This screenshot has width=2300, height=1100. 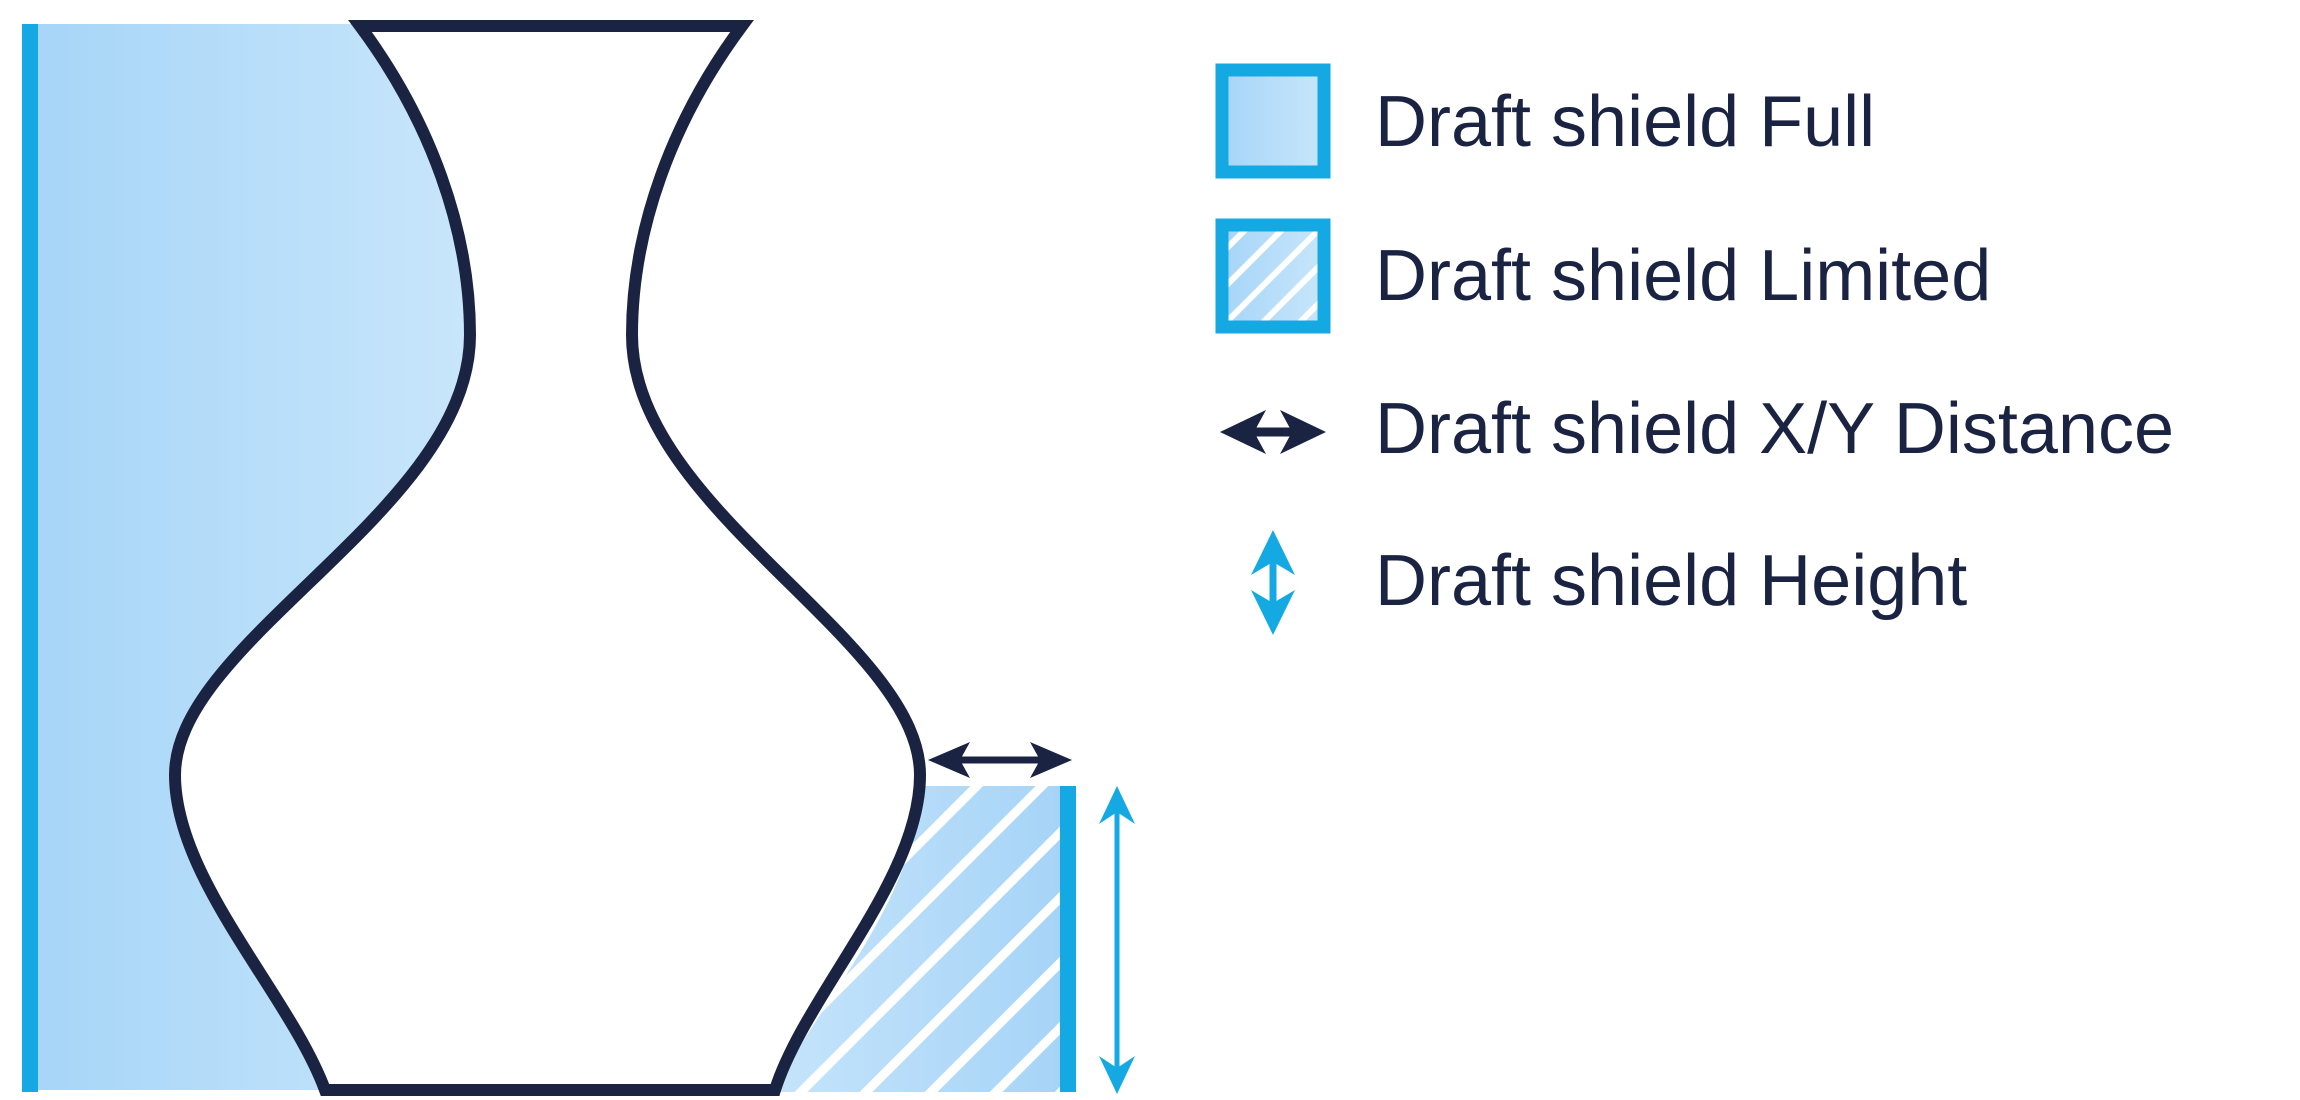 What do you see at coordinates (1273, 276) in the screenshot?
I see `limited-shield-hatched-swatch-icon` at bounding box center [1273, 276].